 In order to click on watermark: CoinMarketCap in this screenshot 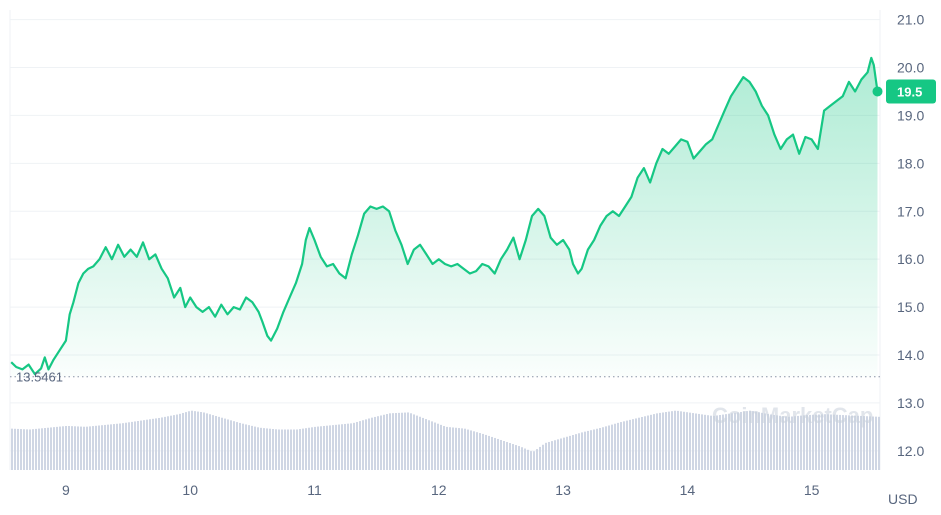, I will do `click(792, 415)`.